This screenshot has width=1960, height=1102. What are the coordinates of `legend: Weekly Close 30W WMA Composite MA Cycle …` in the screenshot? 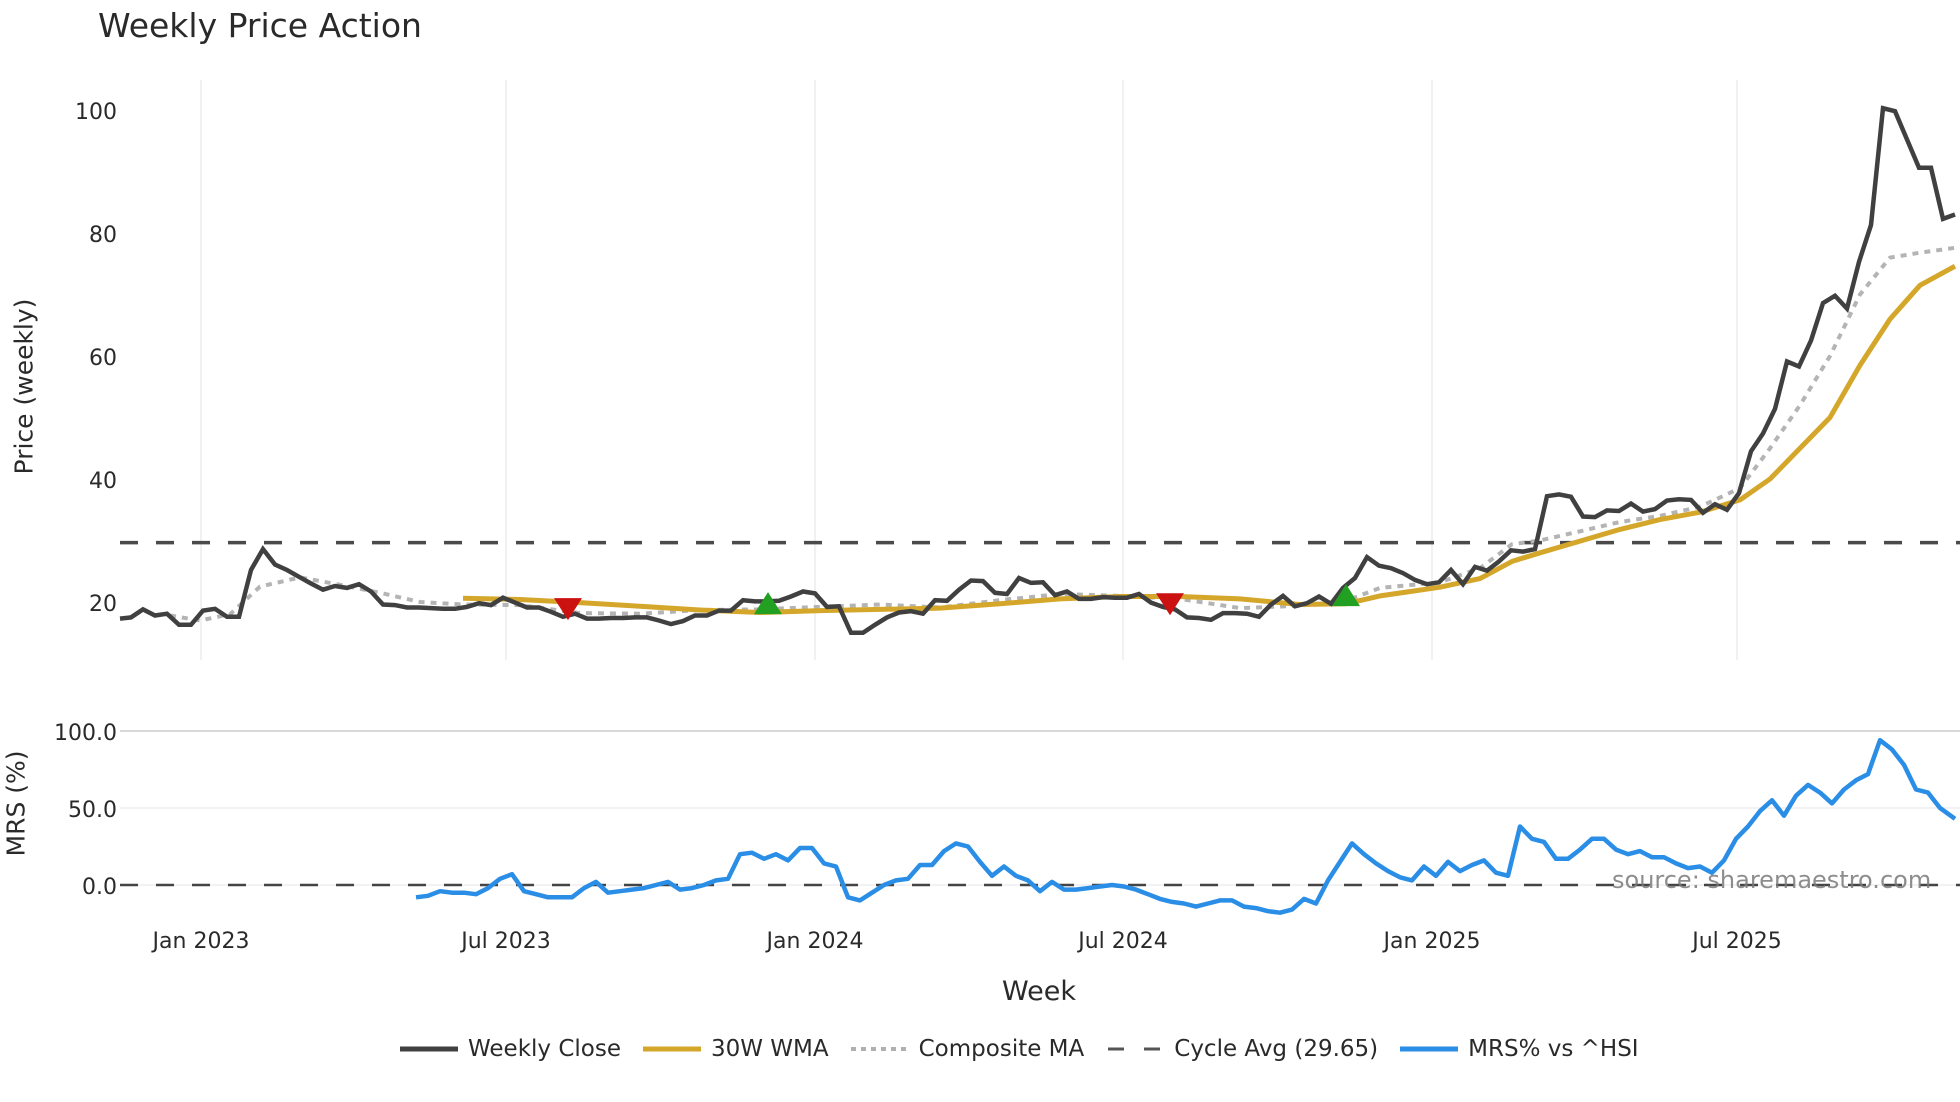 It's located at (1030, 1049).